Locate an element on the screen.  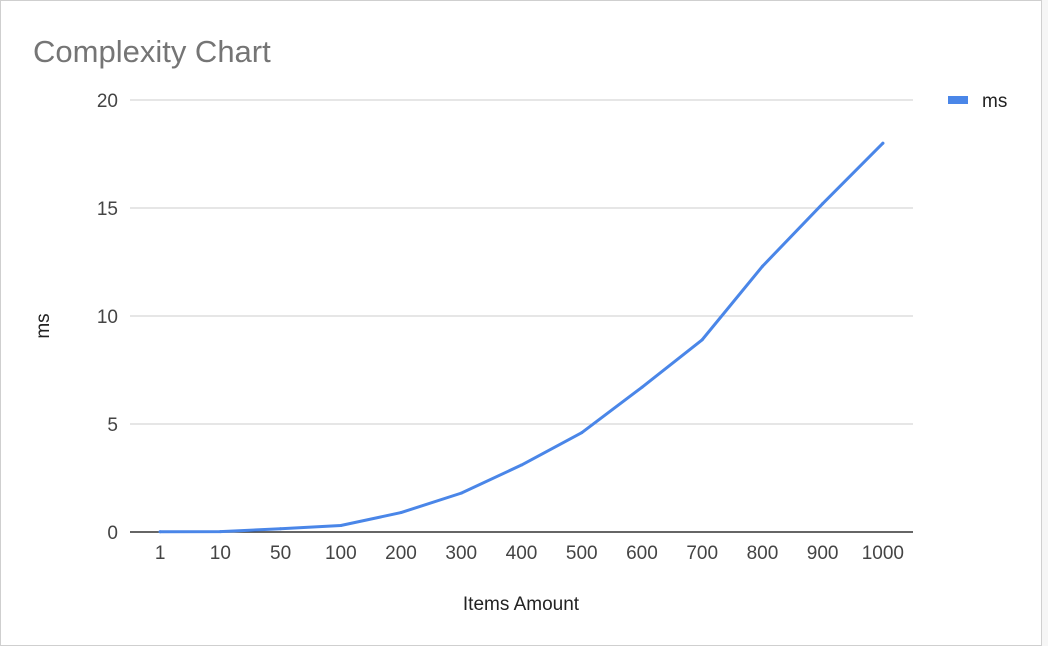
y-tick-label: 10 is located at coordinates (107, 317).